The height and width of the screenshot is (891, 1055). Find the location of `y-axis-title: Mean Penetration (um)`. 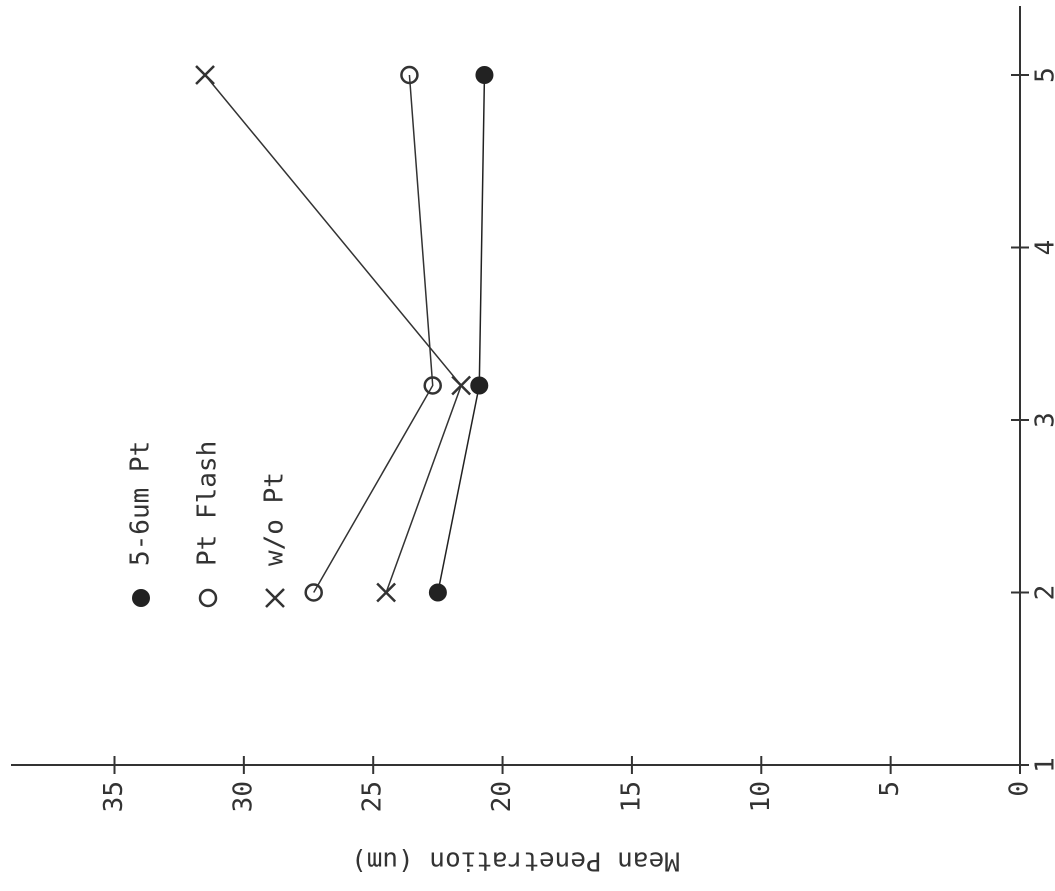

y-axis-title: Mean Penetration (um) is located at coordinates (515, 861).